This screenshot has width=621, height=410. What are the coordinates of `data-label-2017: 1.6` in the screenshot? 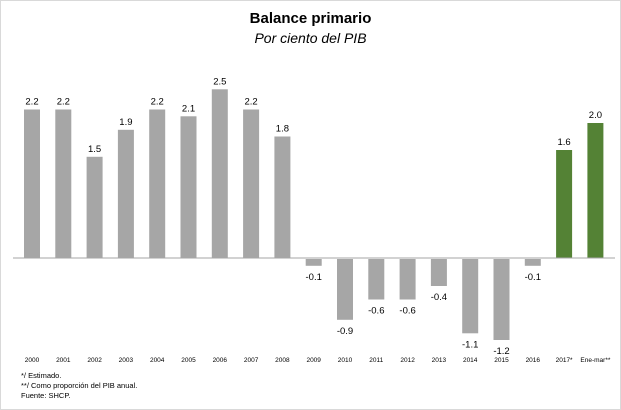 It's located at (563, 142).